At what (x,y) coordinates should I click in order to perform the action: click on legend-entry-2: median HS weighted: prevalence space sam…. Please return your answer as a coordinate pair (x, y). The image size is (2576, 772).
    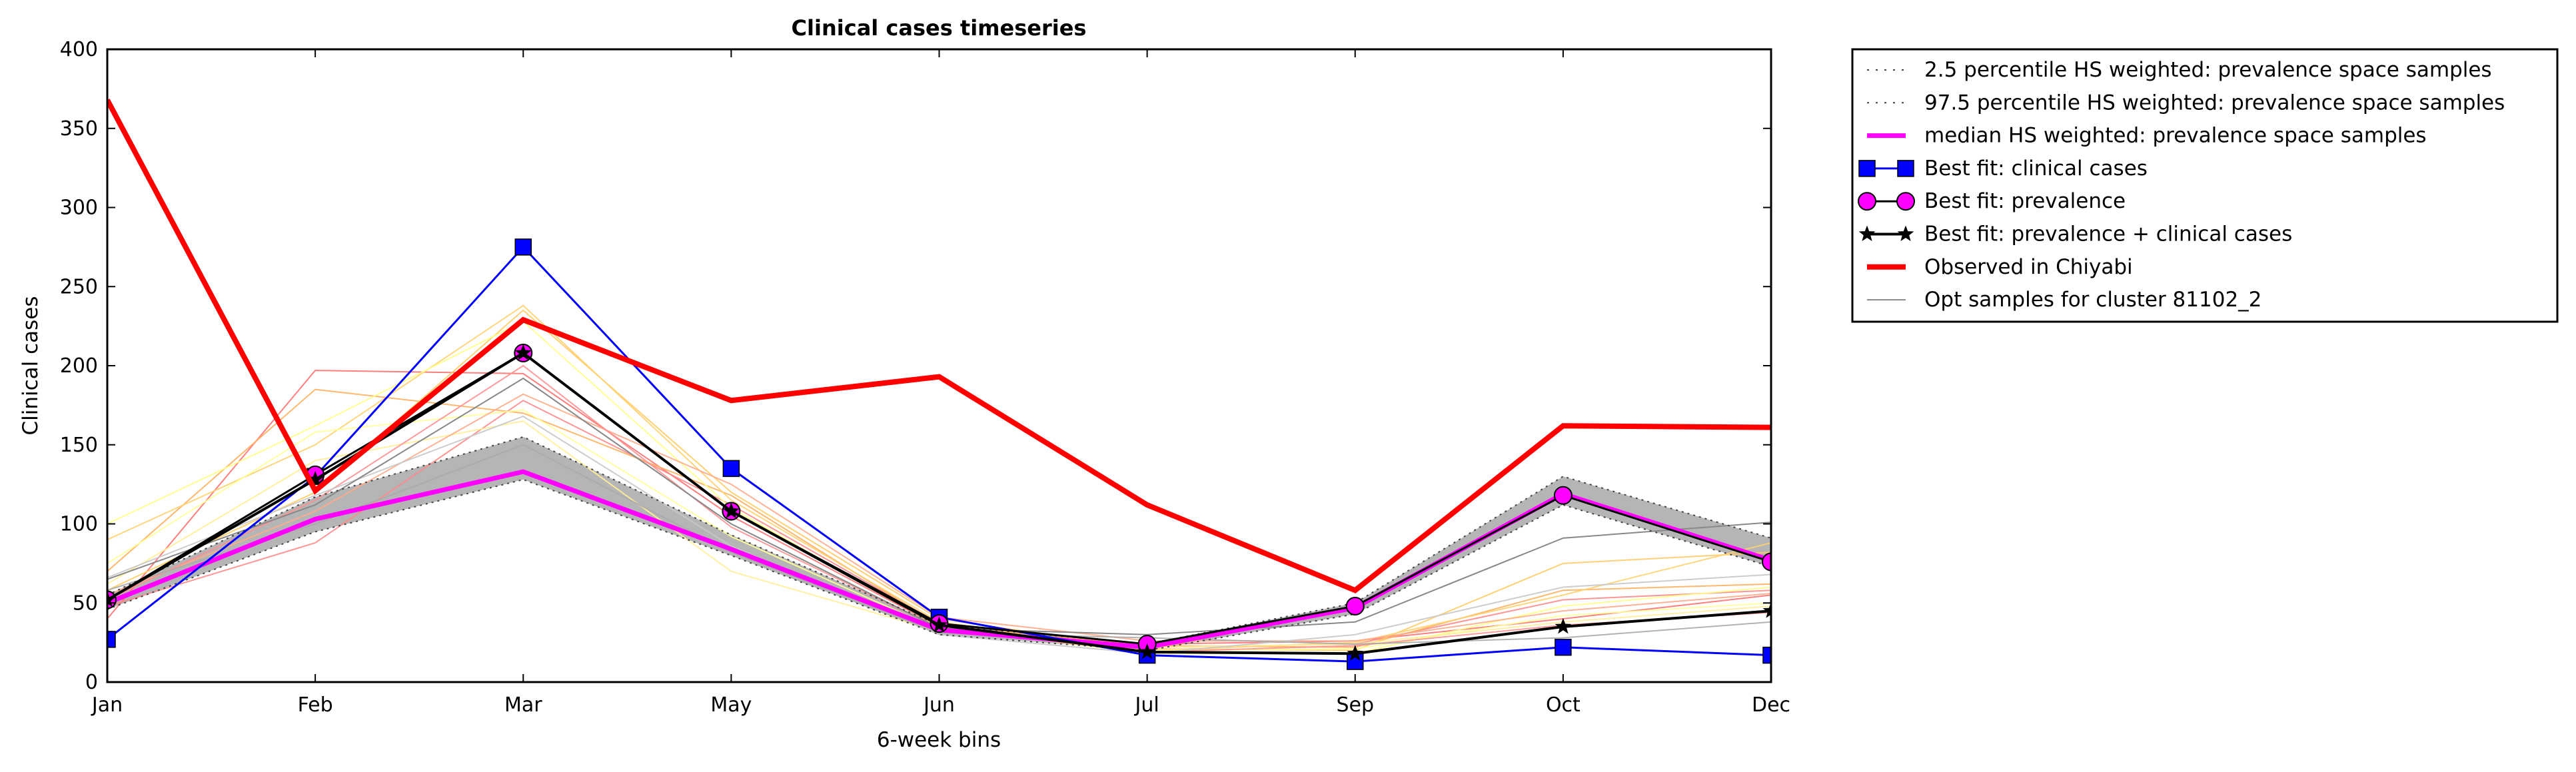
    Looking at the image, I should click on (2147, 136).